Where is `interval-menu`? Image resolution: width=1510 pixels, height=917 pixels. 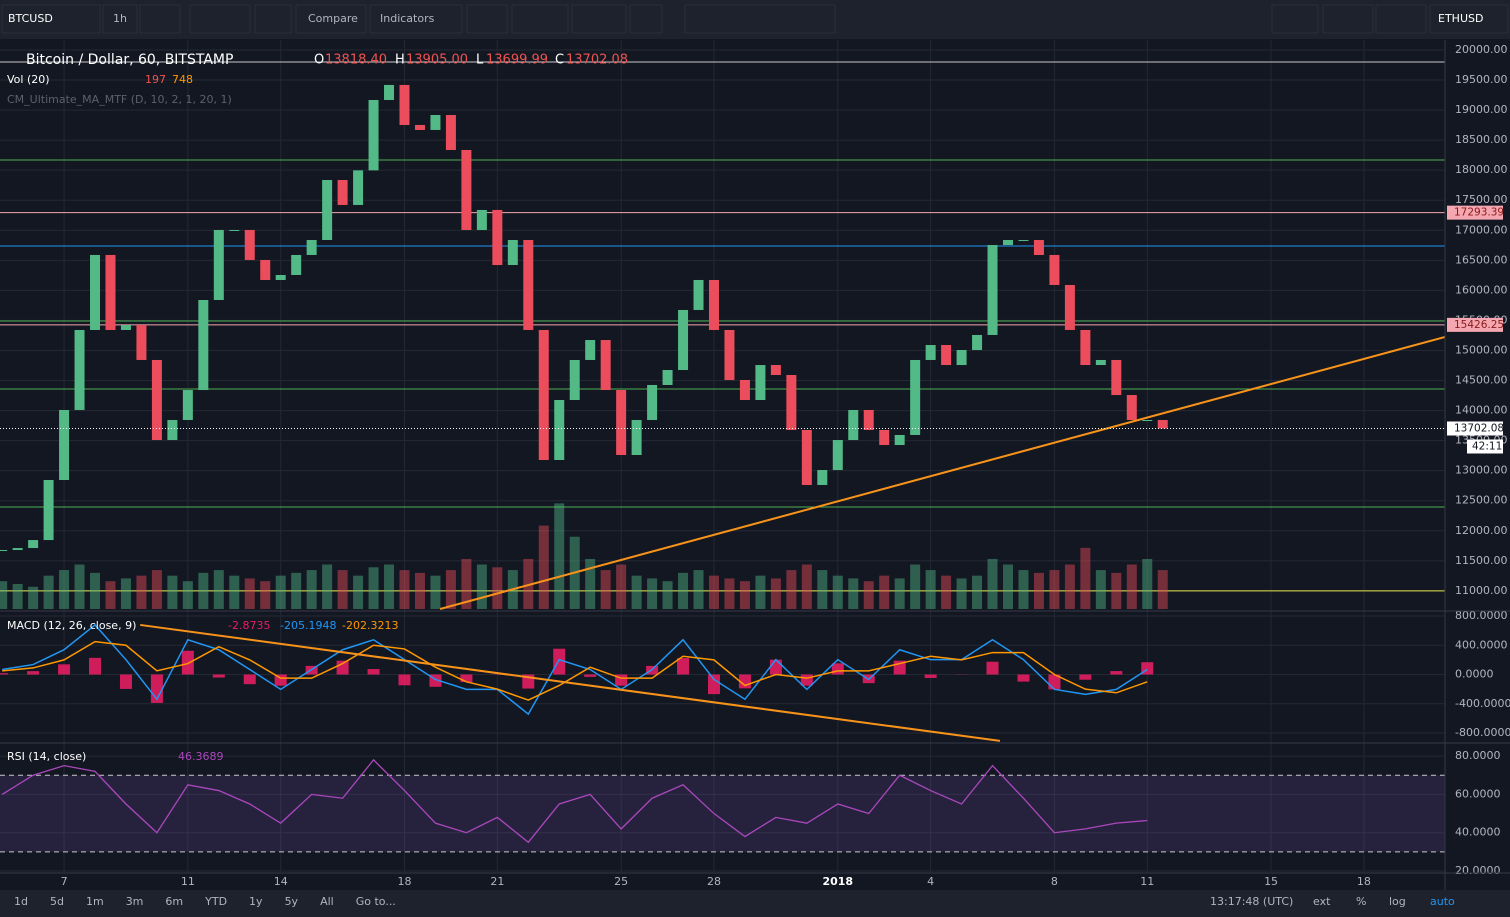 interval-menu is located at coordinates (160, 19).